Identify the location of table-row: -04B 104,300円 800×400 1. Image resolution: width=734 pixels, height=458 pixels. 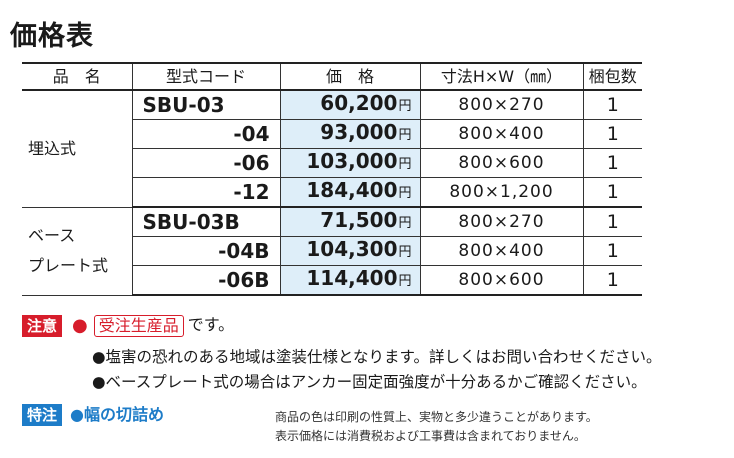
(332, 251).